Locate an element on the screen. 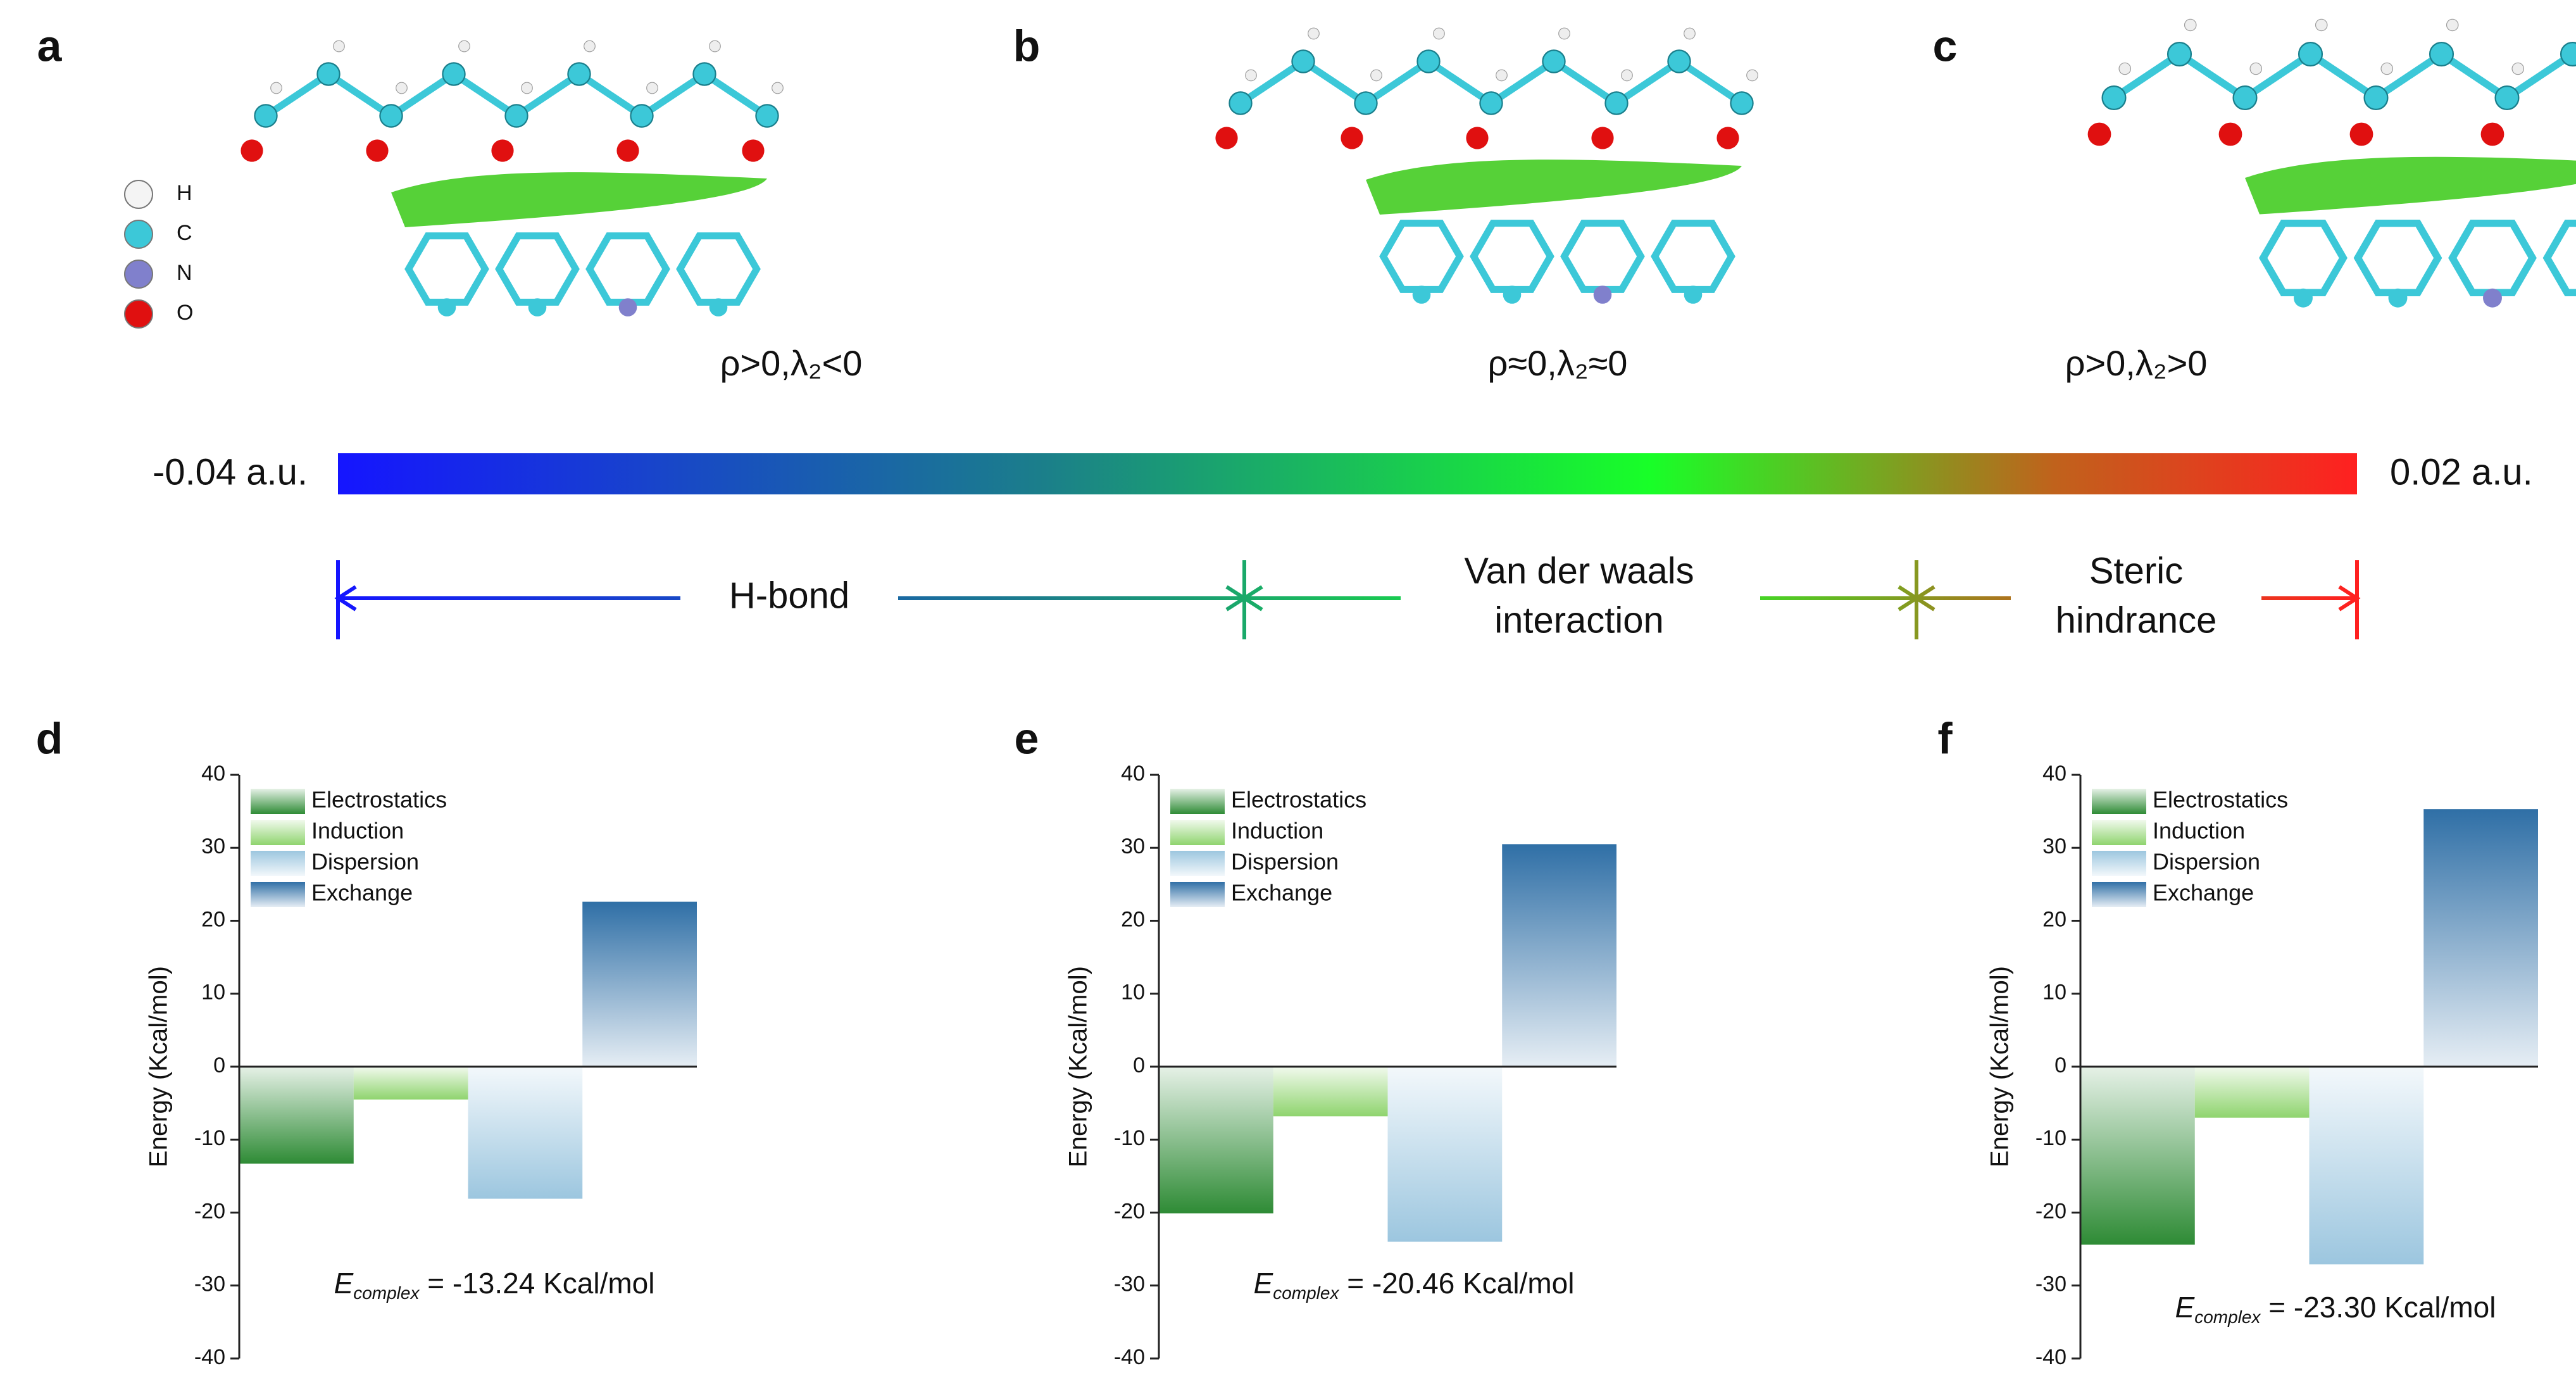 This screenshot has height=1399, width=2576. y-tick-label: 10 is located at coordinates (1133, 993).